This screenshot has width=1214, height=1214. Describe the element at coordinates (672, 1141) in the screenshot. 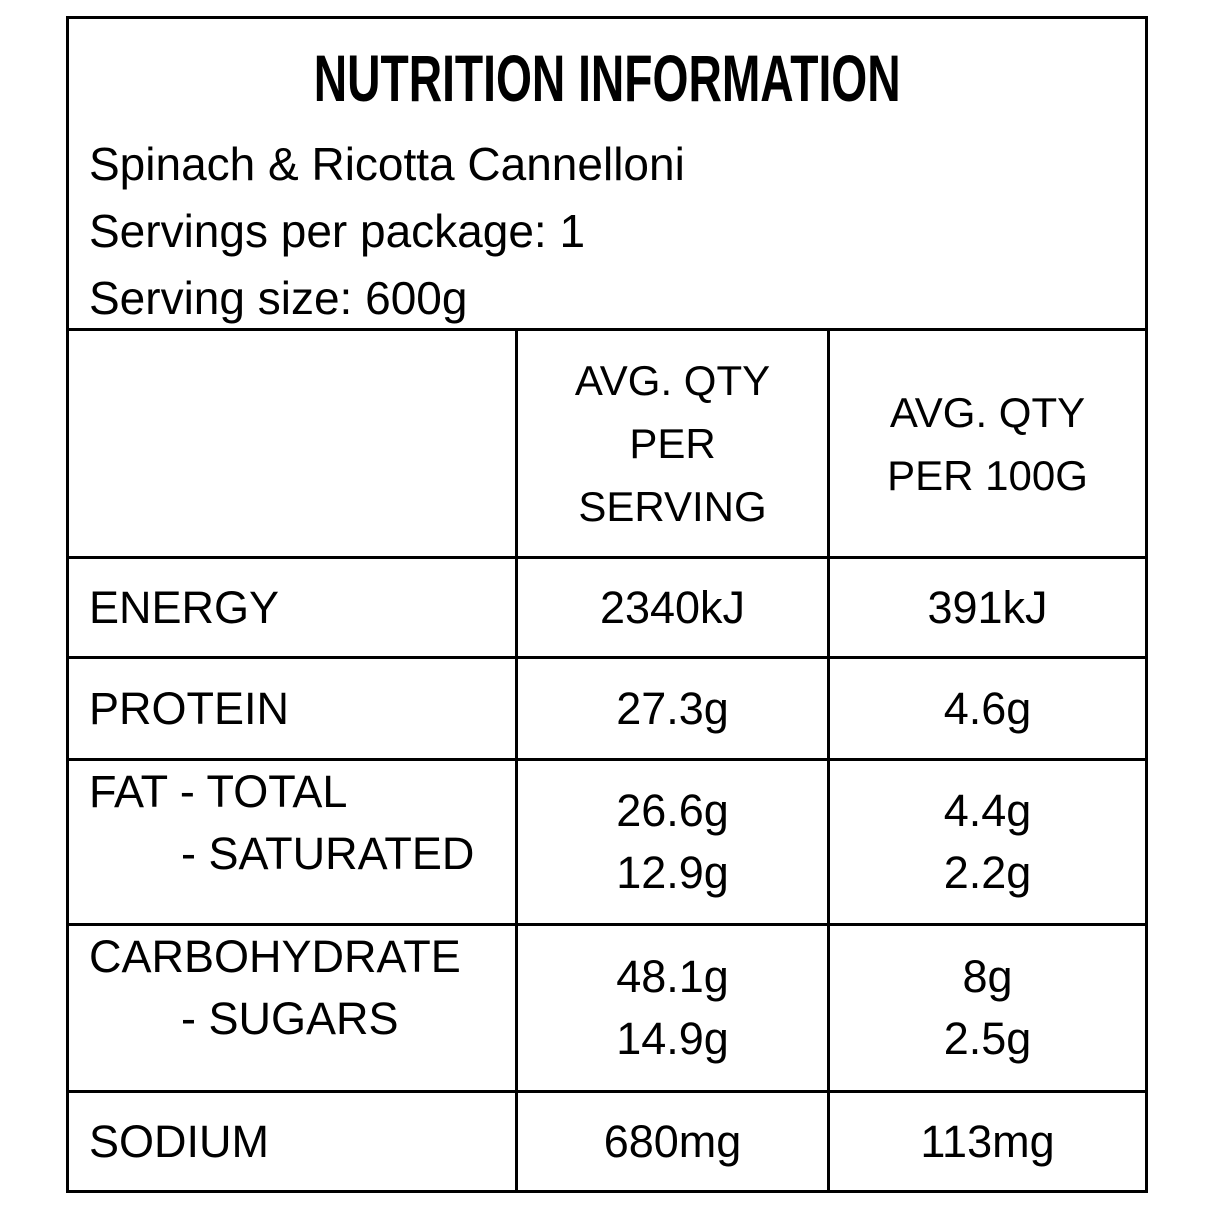

I see `row-sodium-per-serving: 680mg` at that location.